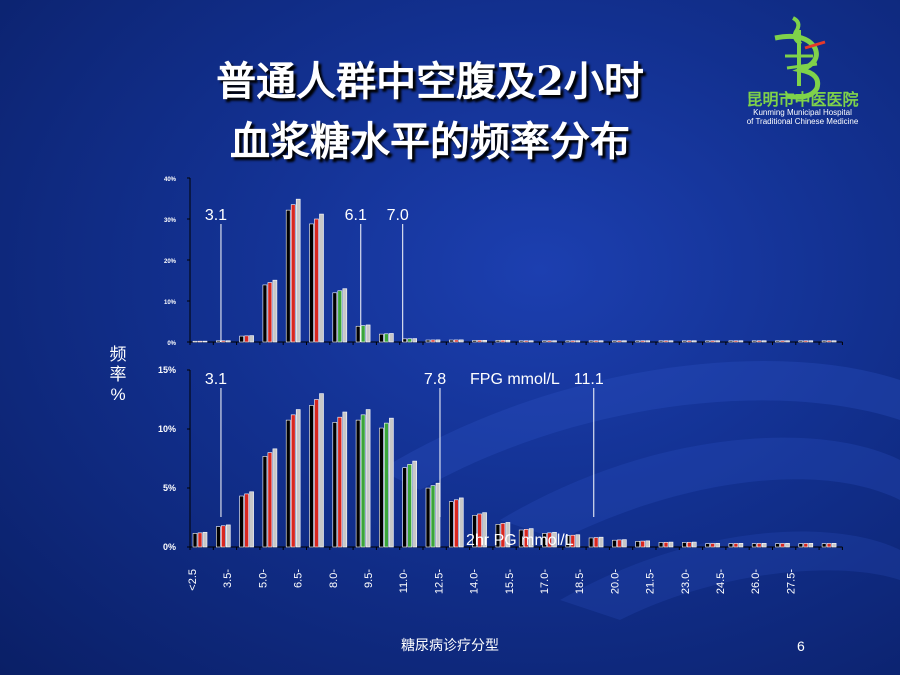 The height and width of the screenshot is (675, 900). I want to click on cutoff-label: 11.1, so click(589, 379).